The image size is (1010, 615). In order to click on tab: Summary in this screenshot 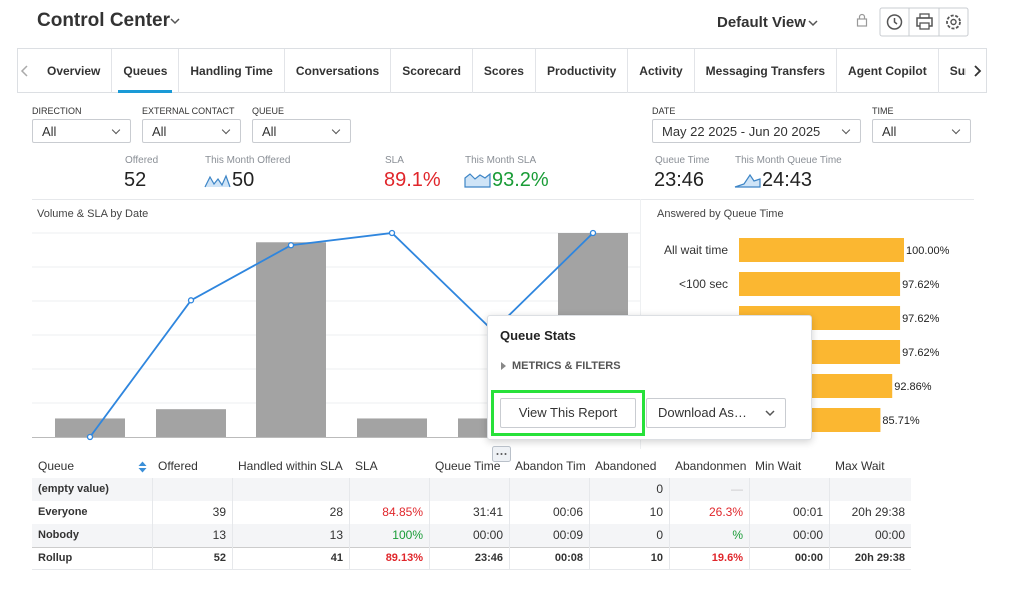, I will do `click(951, 71)`.